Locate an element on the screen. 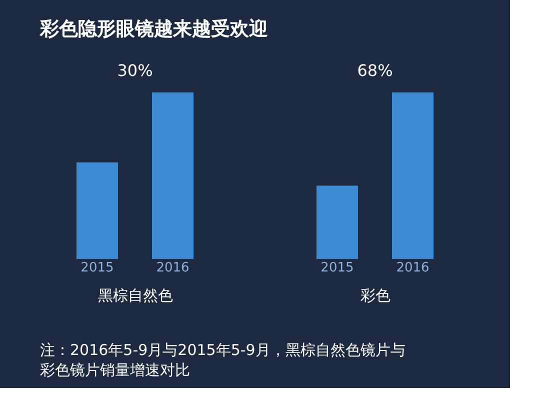  chart-title: 彩色隐形眼镜越来越受欢迎 is located at coordinates (153, 29).